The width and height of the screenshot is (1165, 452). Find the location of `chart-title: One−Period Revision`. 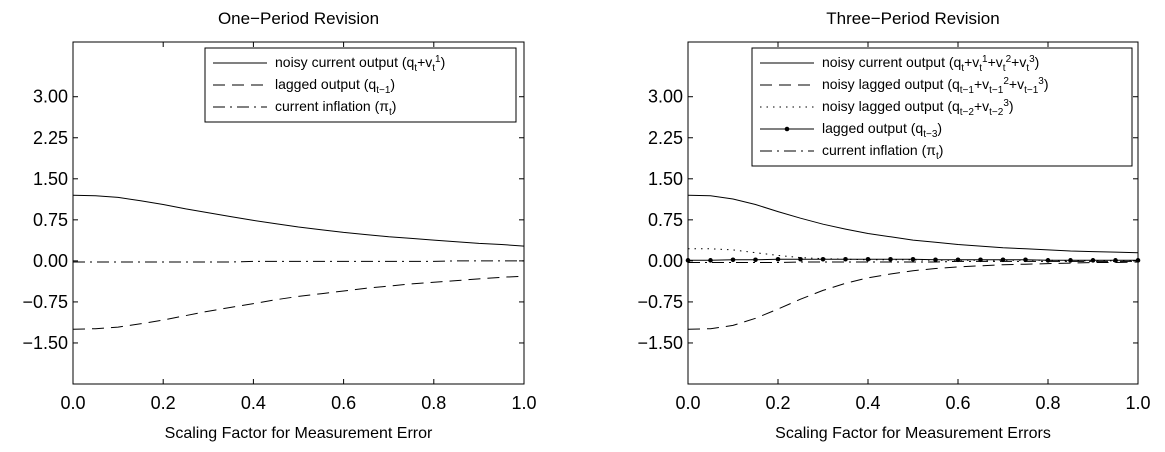

chart-title: One−Period Revision is located at coordinates (298, 18).